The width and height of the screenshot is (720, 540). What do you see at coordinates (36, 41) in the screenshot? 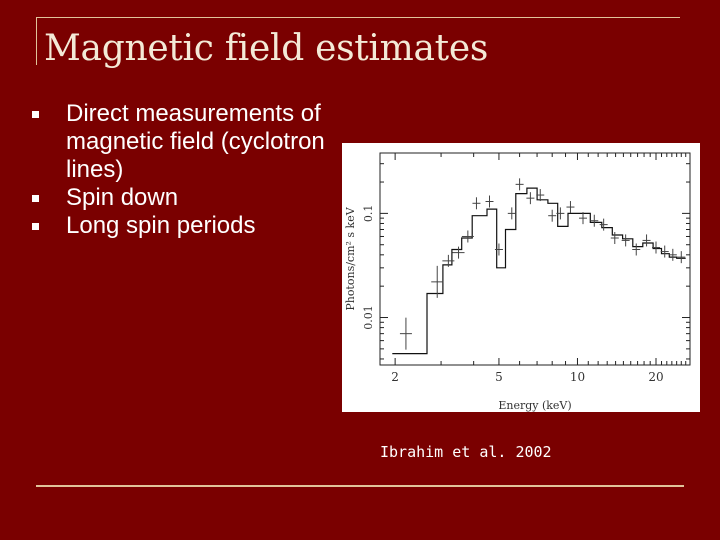
I see `title-left-rule` at bounding box center [36, 41].